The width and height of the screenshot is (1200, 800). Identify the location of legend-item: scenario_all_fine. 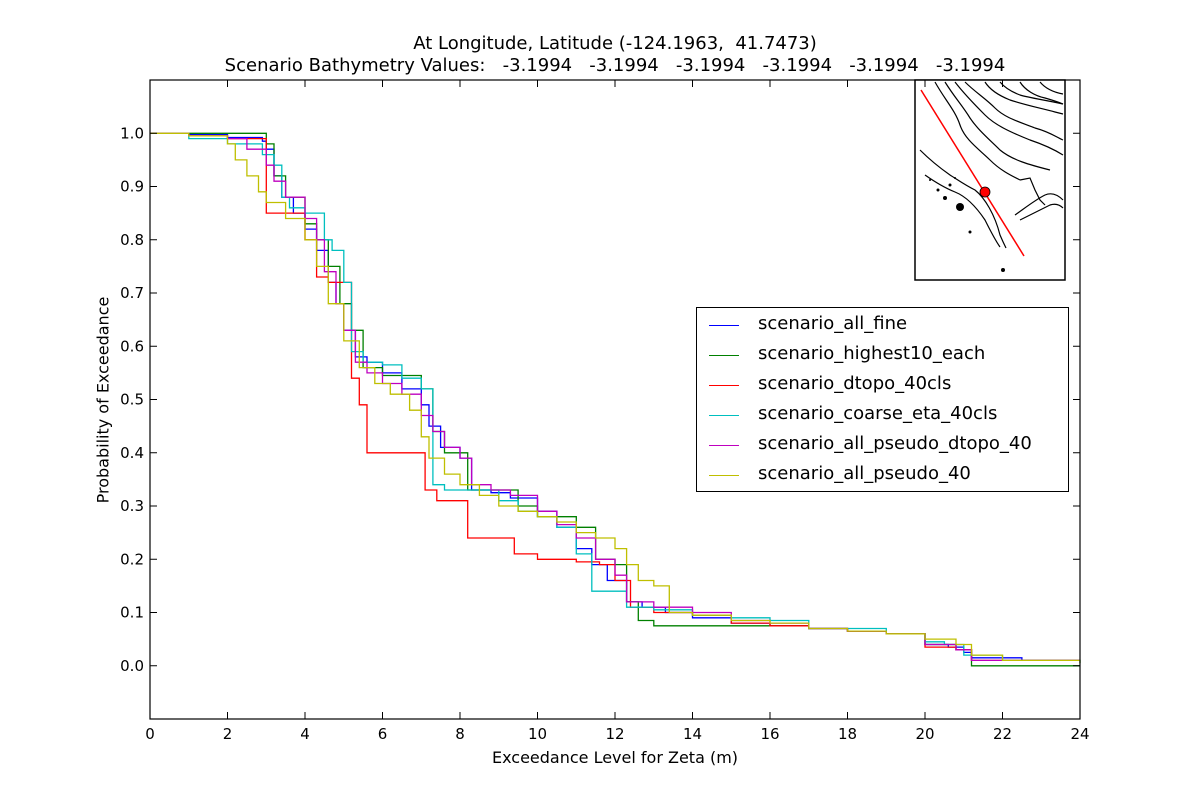
(882, 325).